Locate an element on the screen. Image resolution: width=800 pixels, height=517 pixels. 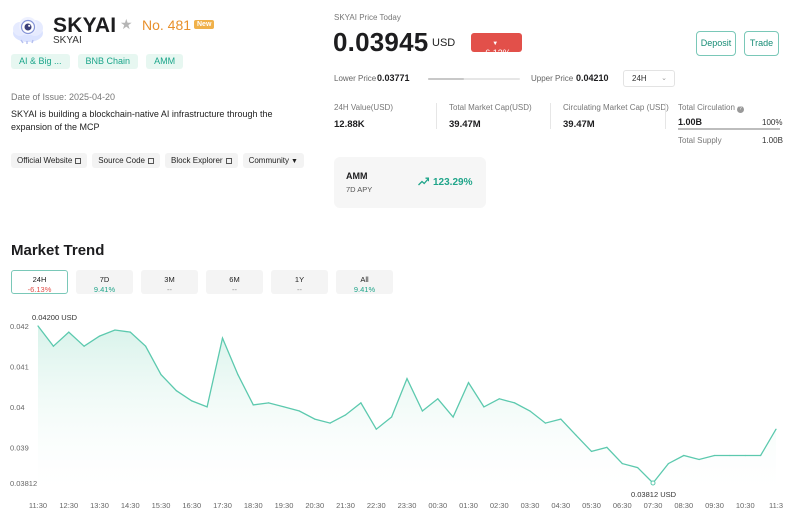
block-explorer-link: Block Explorer is located at coordinates (201, 160).